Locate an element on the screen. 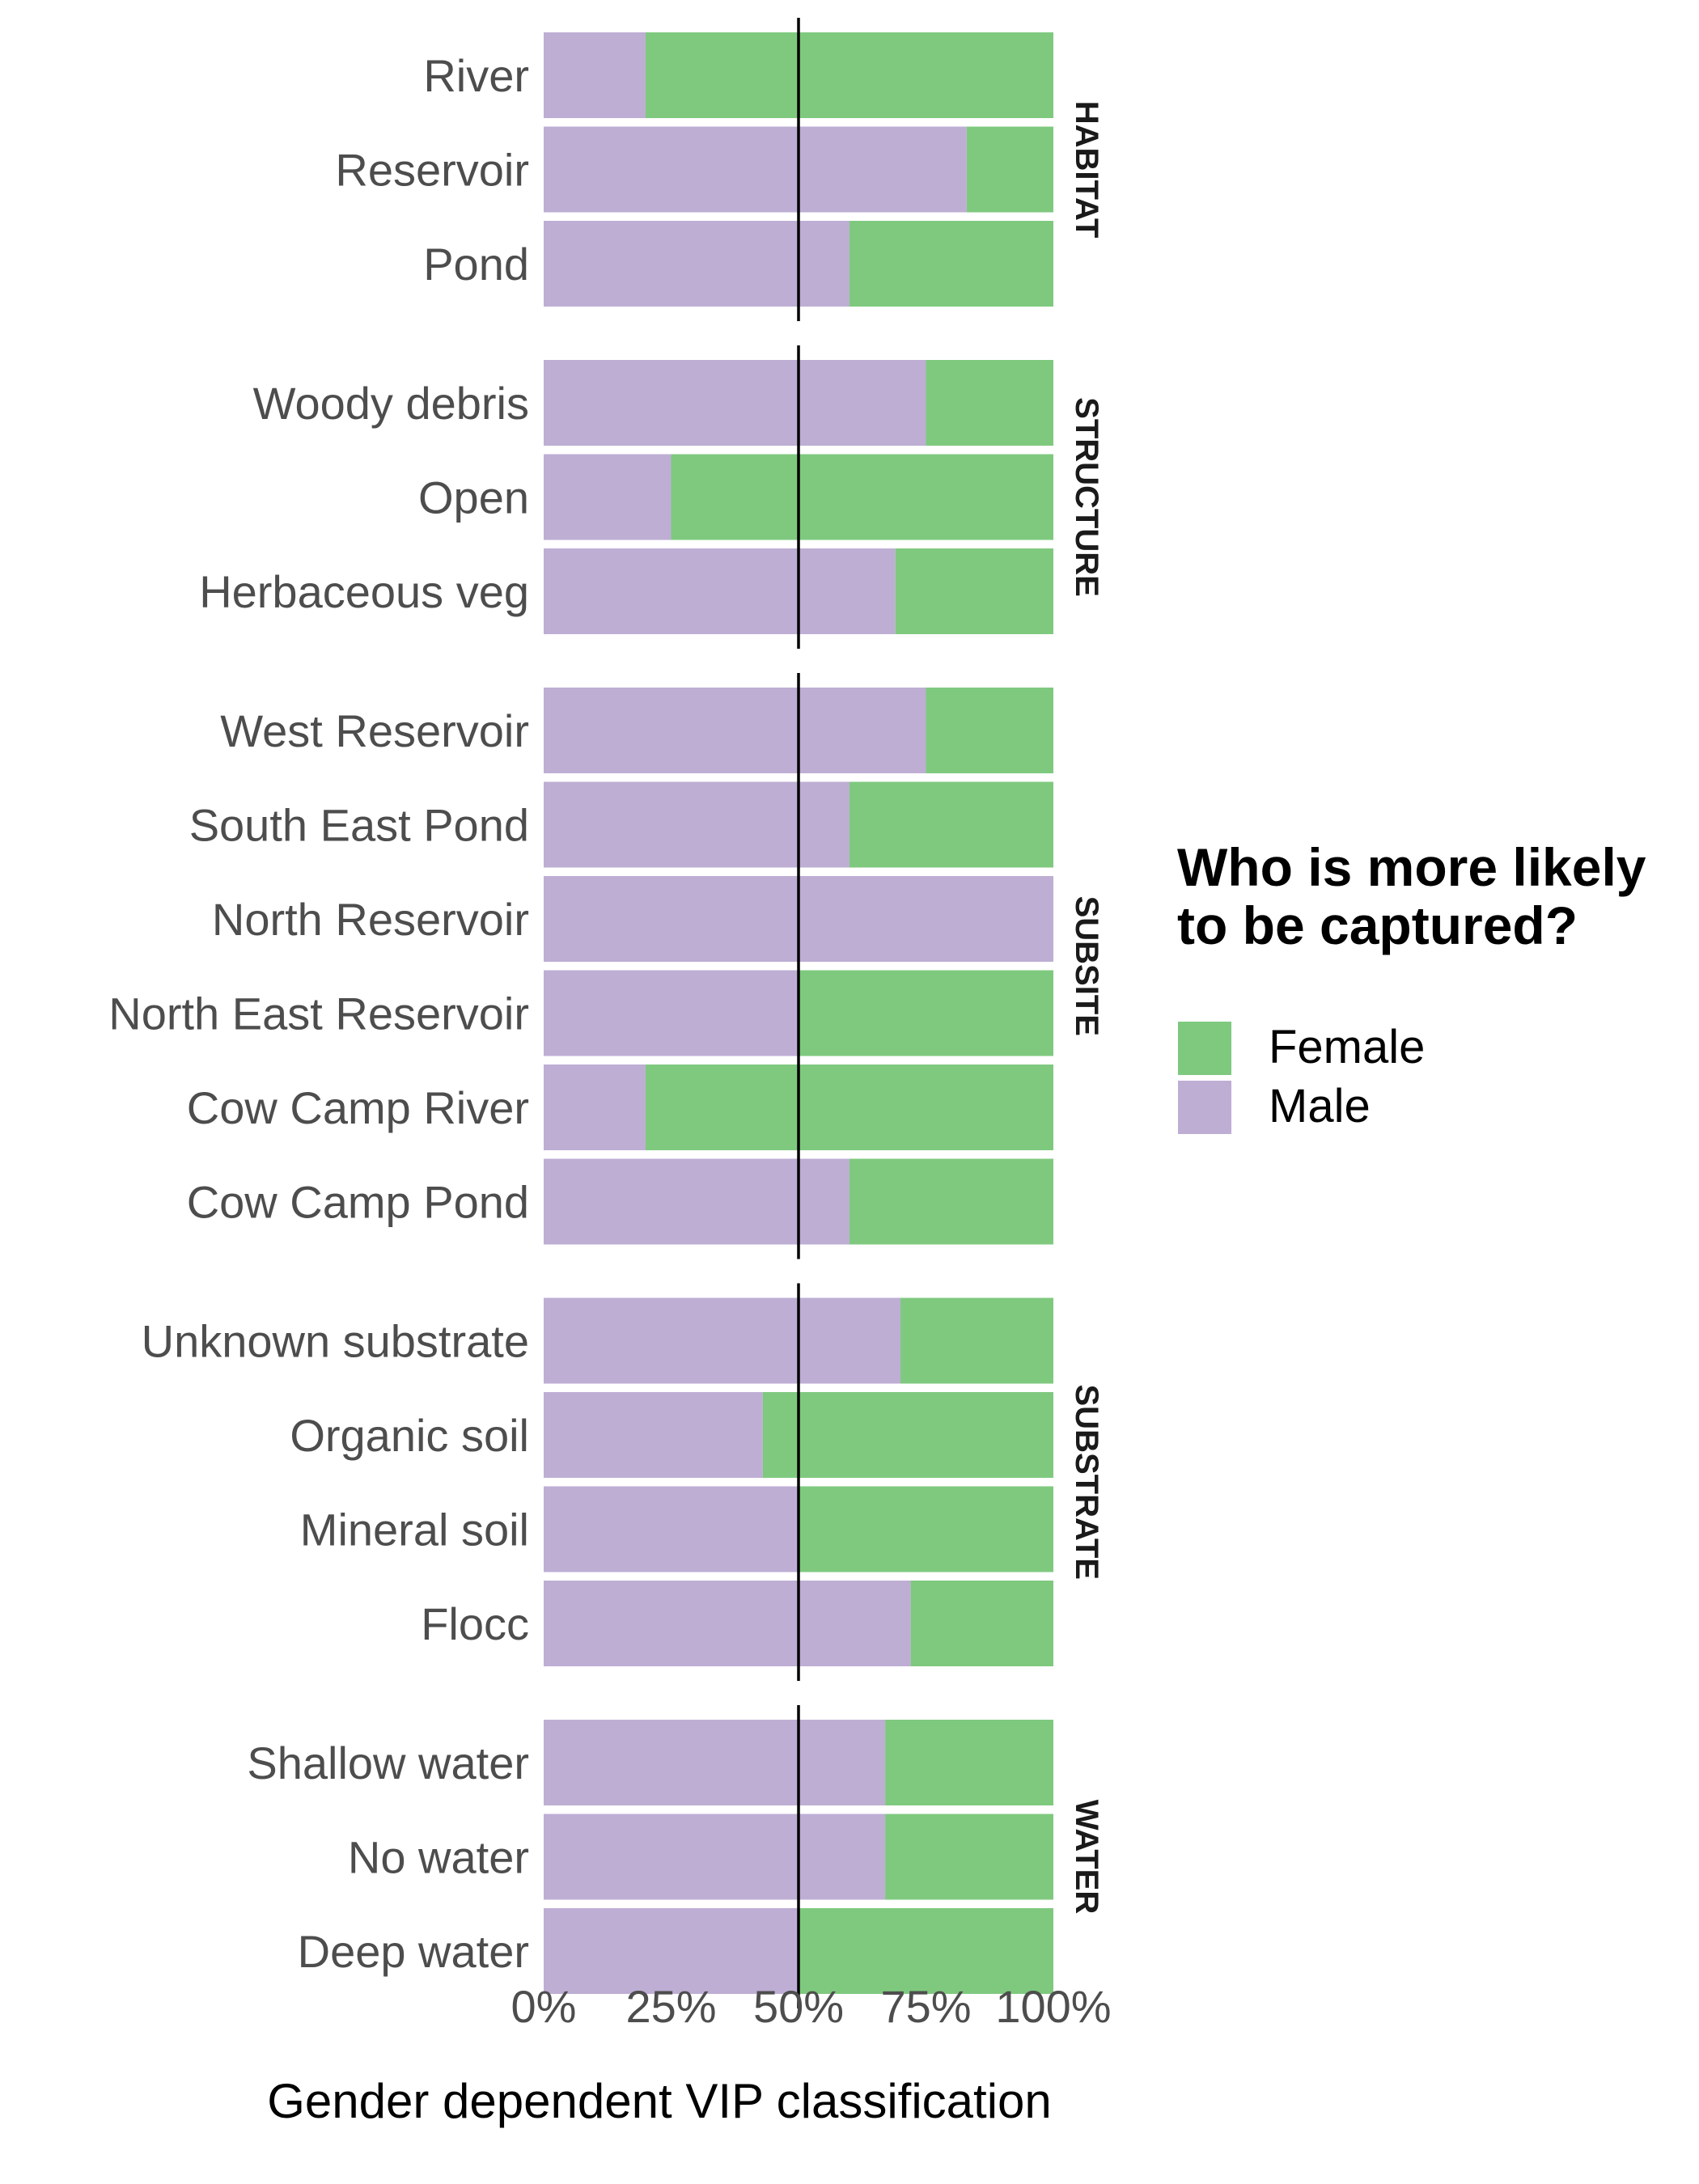  x-tick-label: 75% is located at coordinates (925, 2006).